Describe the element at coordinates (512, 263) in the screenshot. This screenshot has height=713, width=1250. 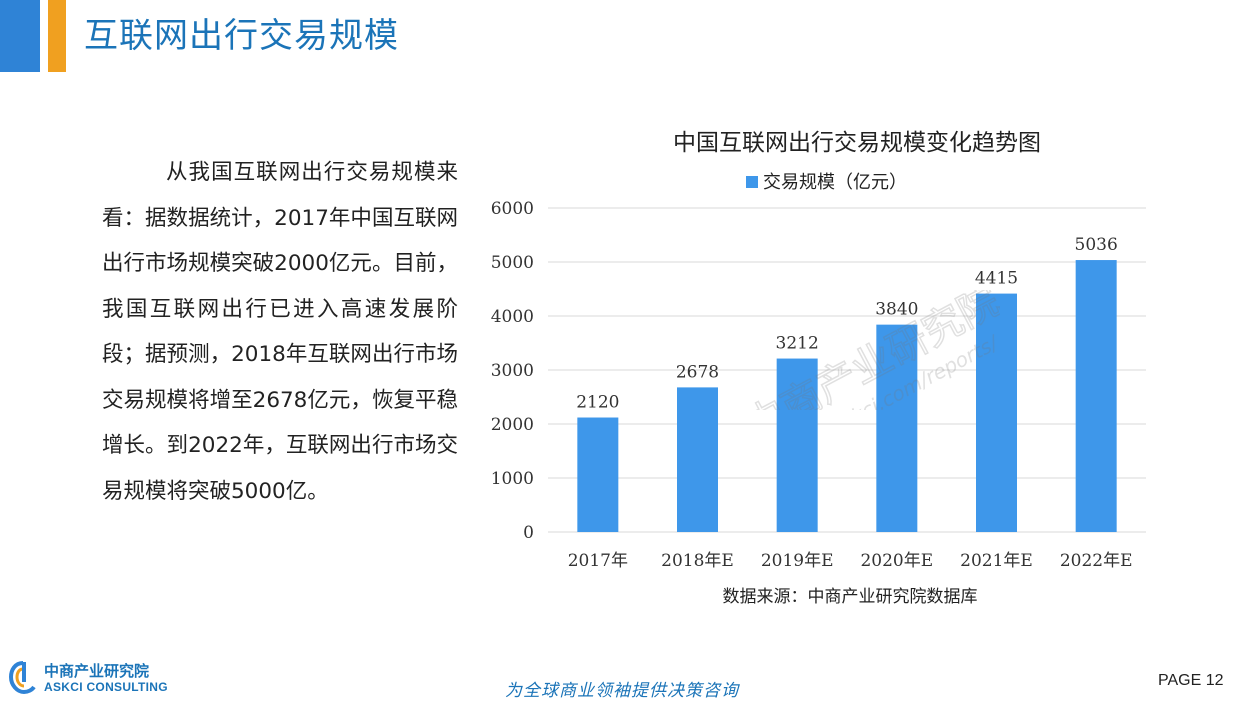
I see `y-tick-label: 5000` at that location.